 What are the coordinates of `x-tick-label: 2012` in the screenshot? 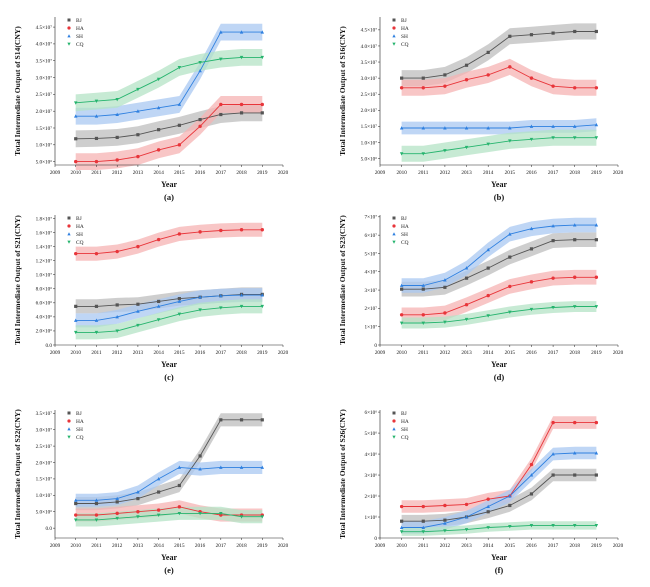 It's located at (445, 546).